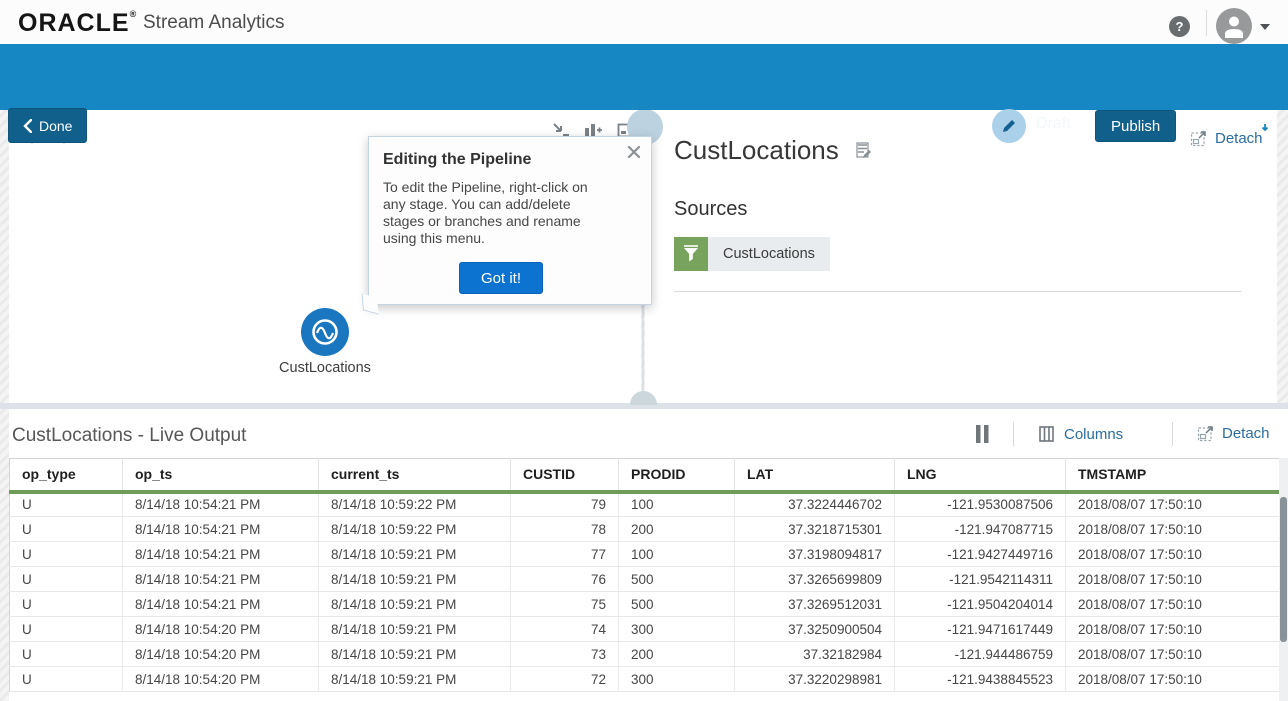 This screenshot has width=1288, height=701. I want to click on column-header-op_ts: op_ts, so click(220, 476).